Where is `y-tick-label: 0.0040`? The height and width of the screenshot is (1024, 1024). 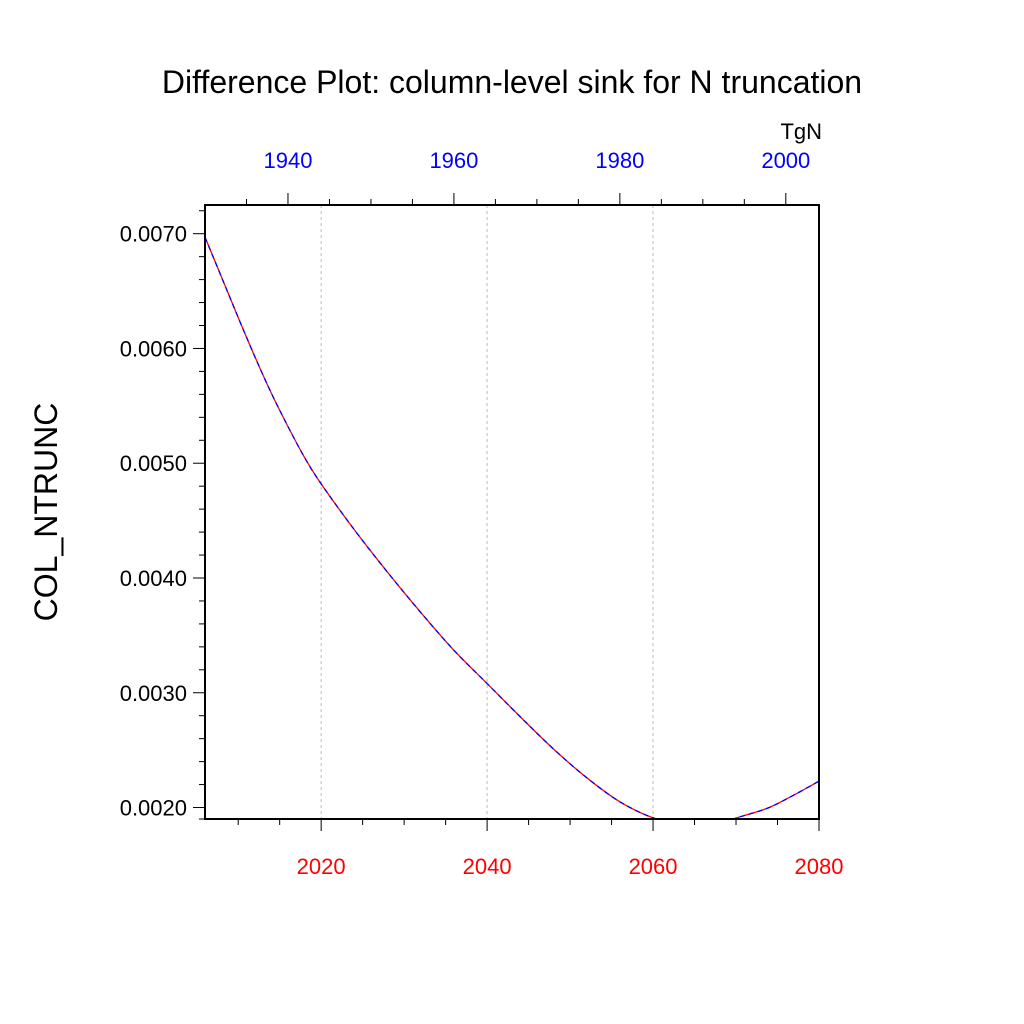 y-tick-label: 0.0040 is located at coordinates (153, 578).